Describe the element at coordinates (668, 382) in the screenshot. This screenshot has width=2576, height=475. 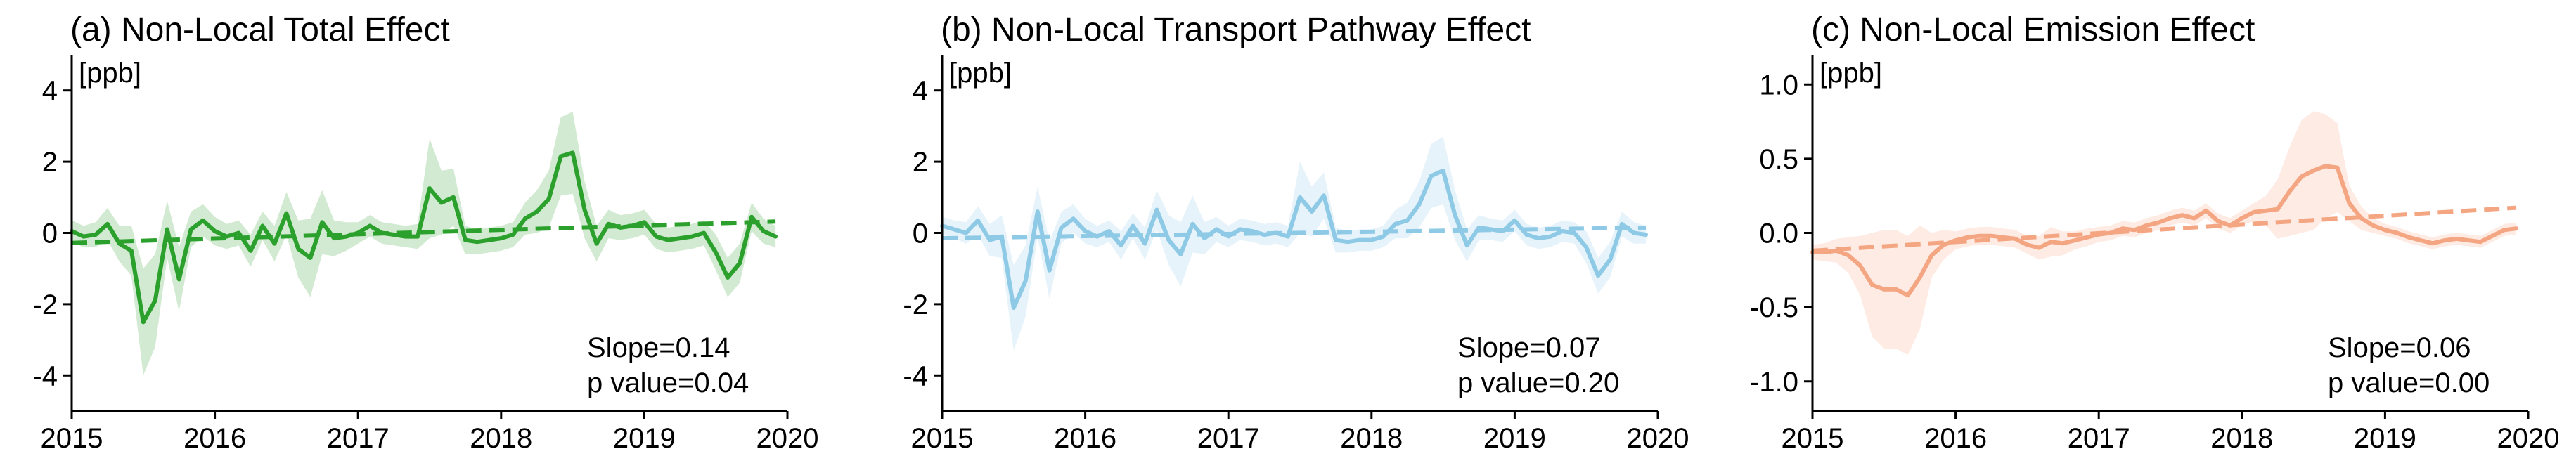
I see `p-value-annotation: p value=0.04` at that location.